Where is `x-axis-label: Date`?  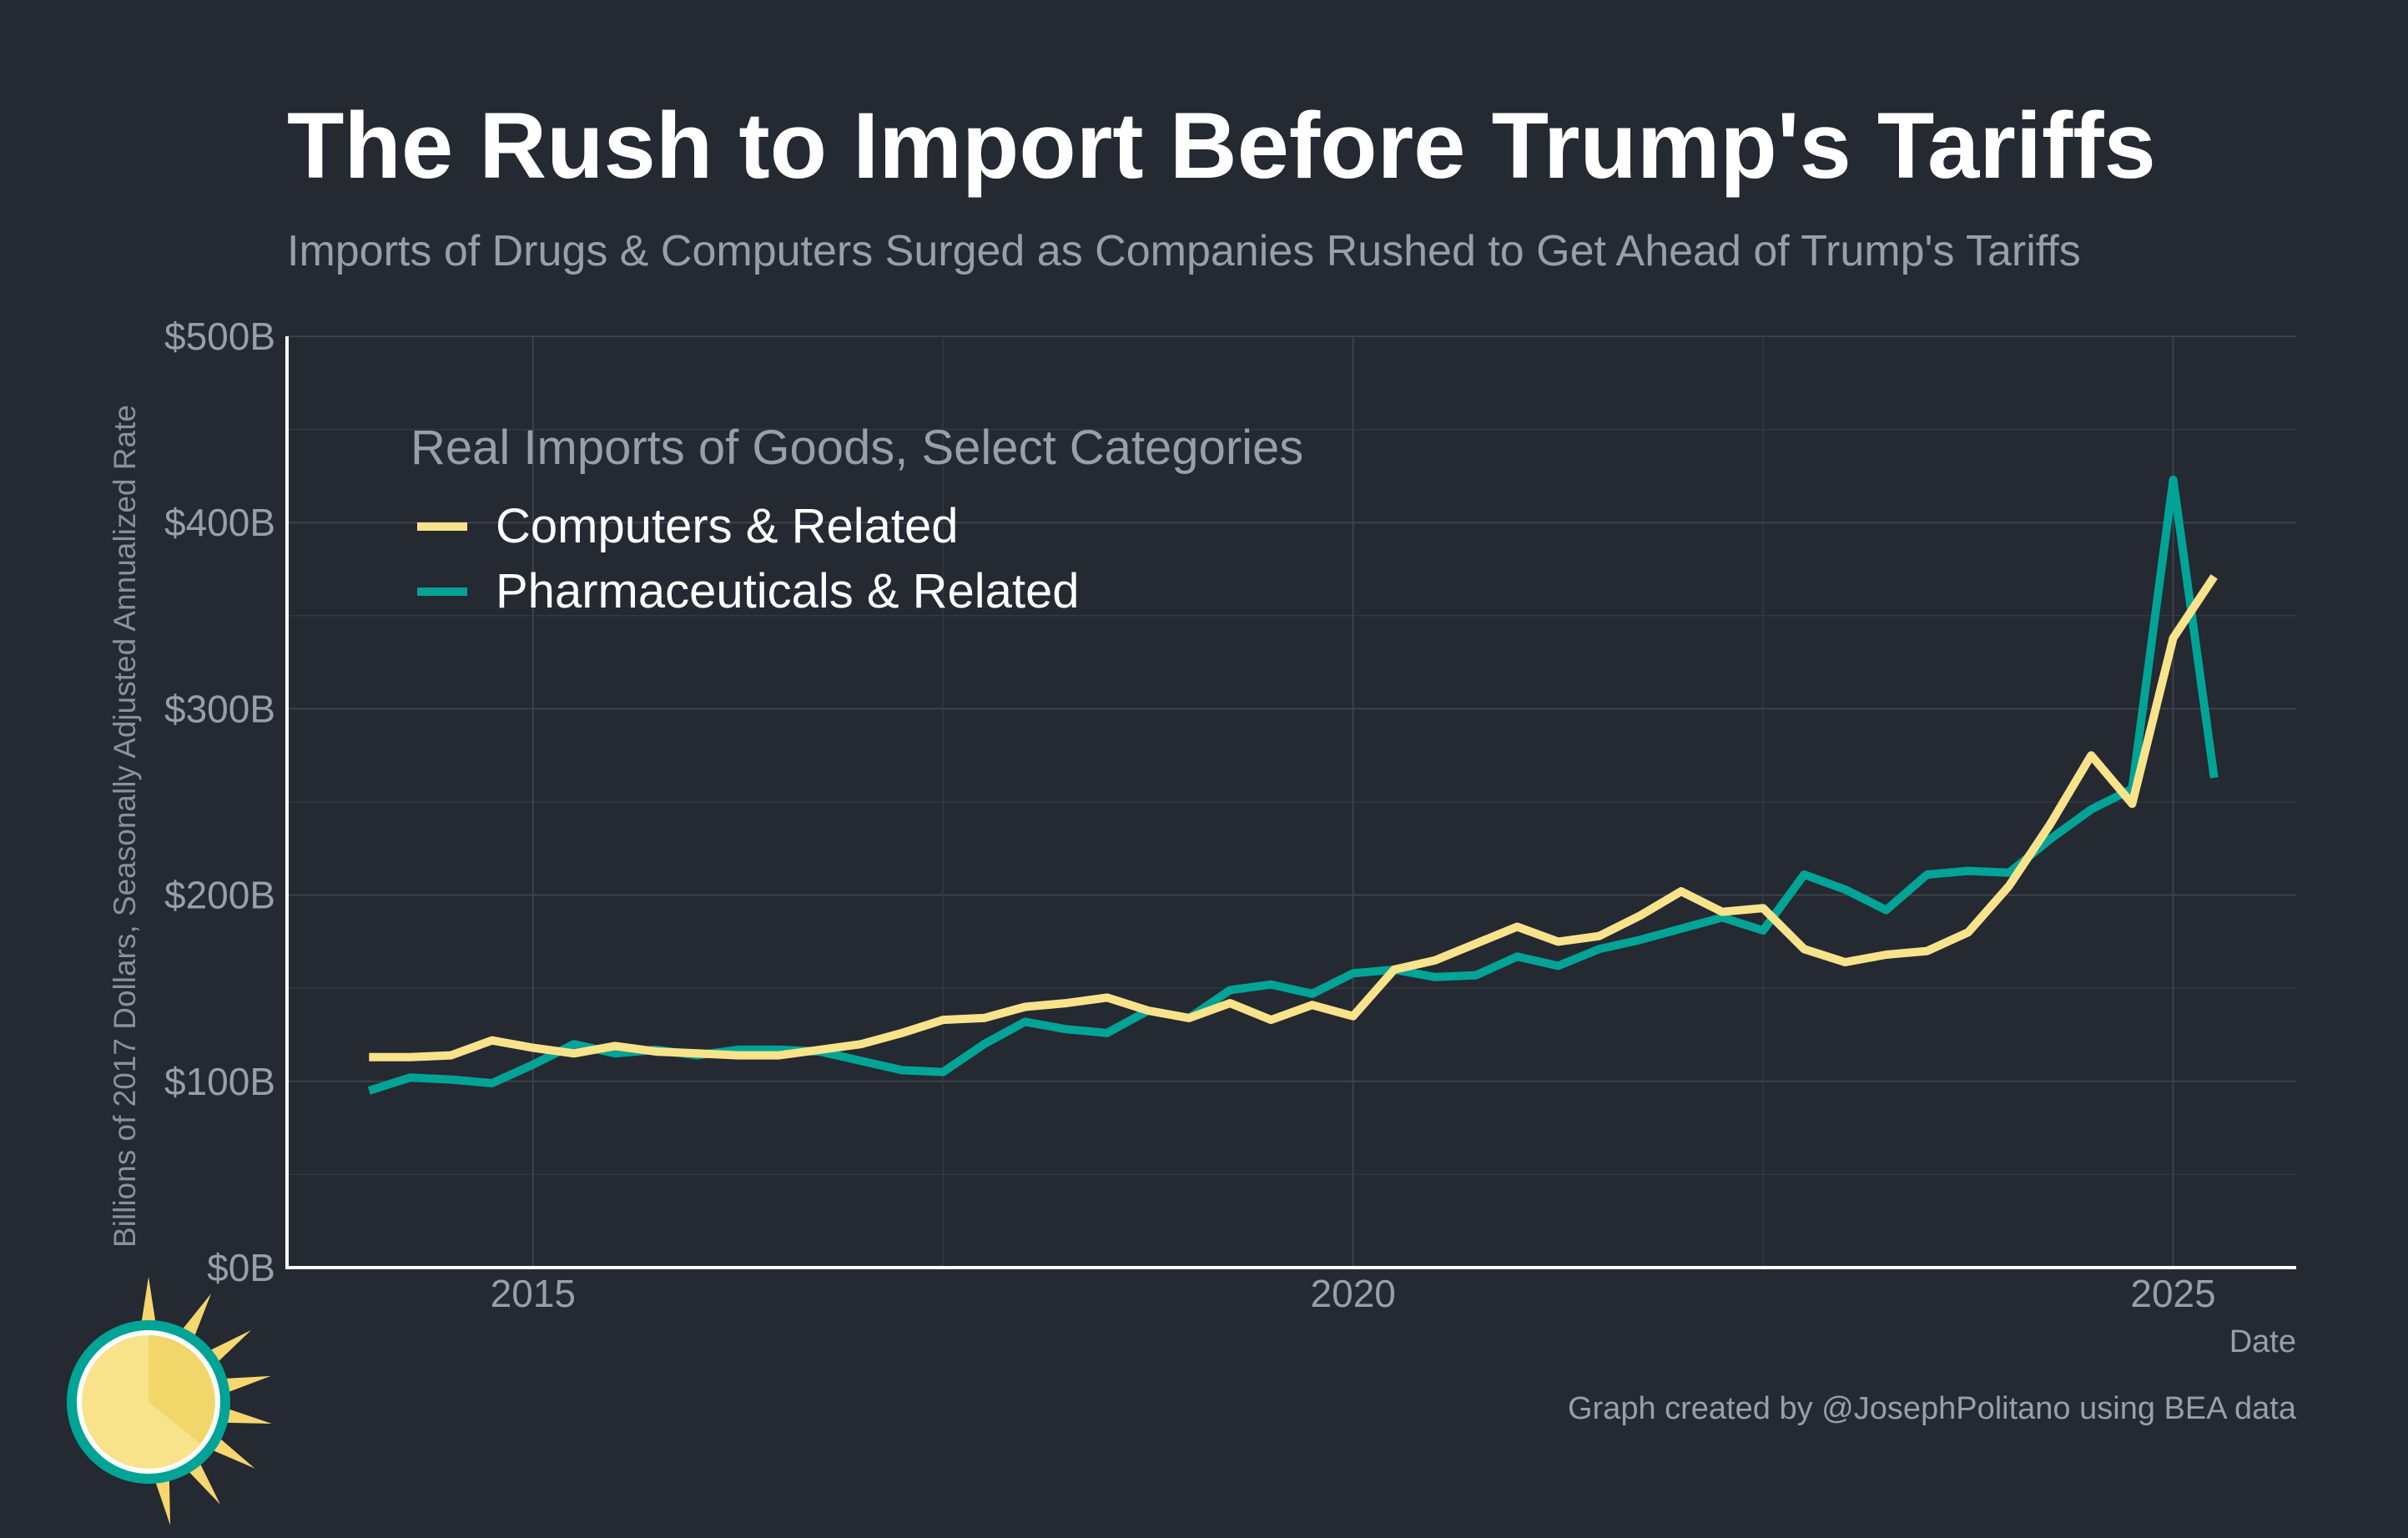 x-axis-label: Date is located at coordinates (2262, 1341).